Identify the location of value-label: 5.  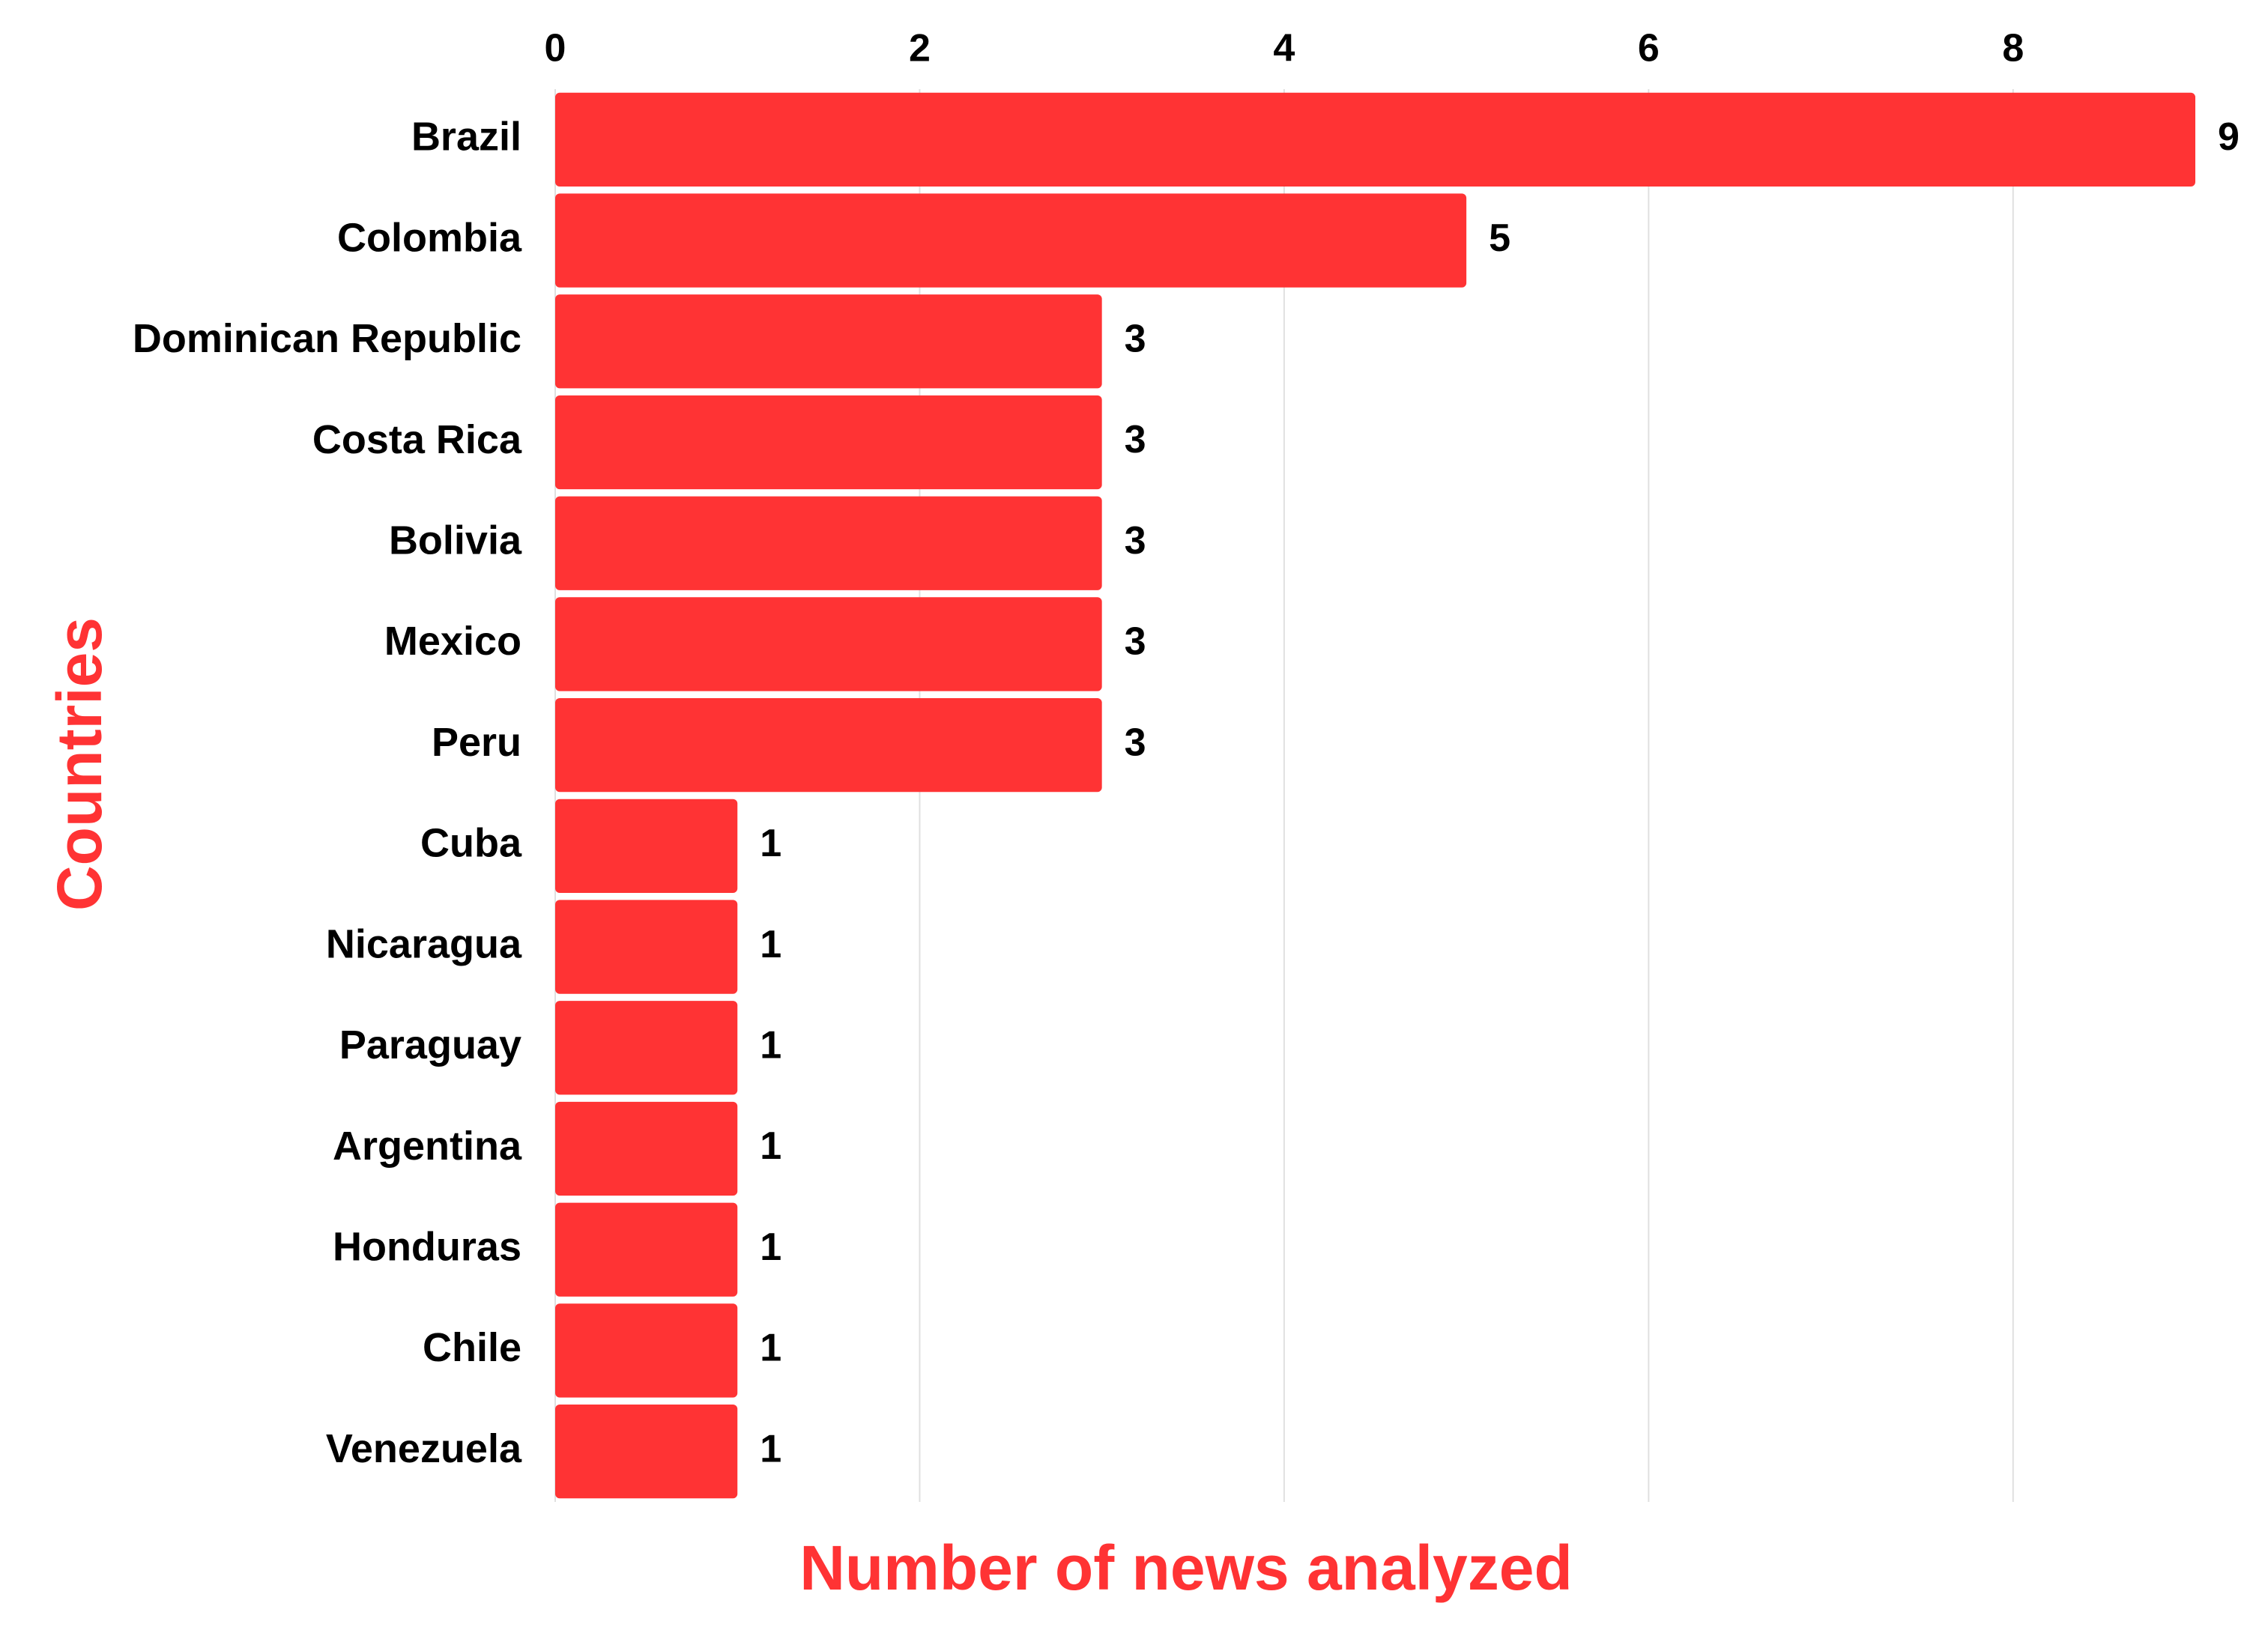
(1500, 238).